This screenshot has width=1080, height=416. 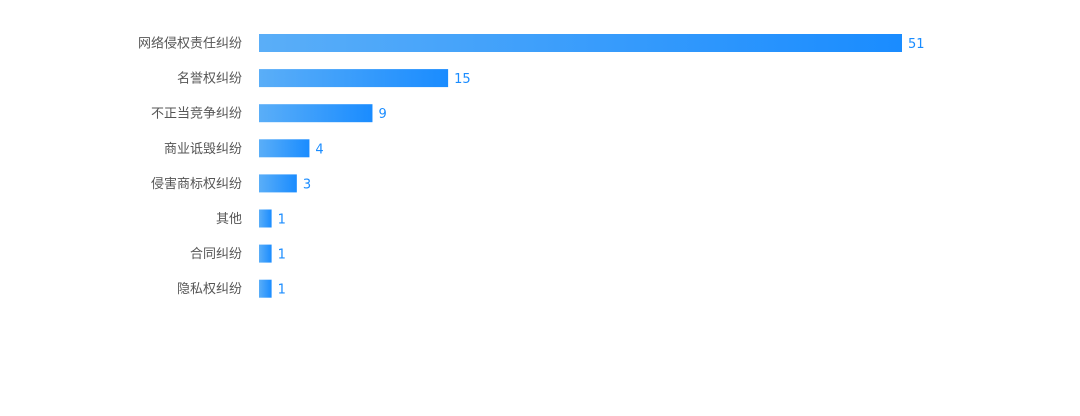 I want to click on category-label: 合同纠纷, so click(x=216, y=254).